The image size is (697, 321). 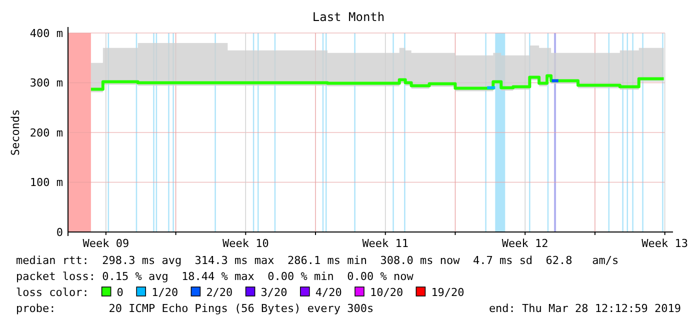 What do you see at coordinates (447, 292) in the screenshot?
I see `legend-label: 19/20` at bounding box center [447, 292].